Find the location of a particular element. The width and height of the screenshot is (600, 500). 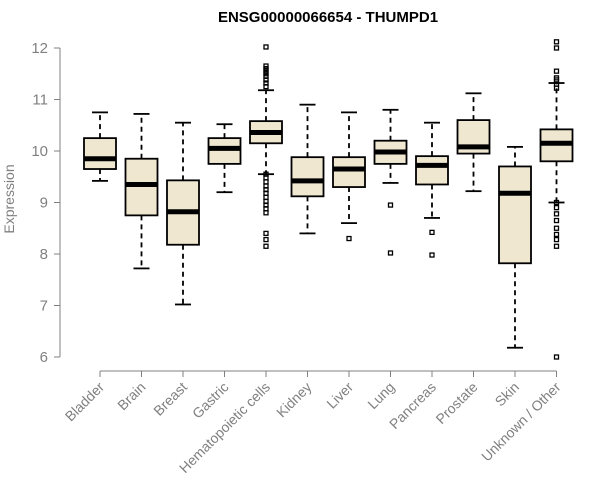

x-tick-label: Skin is located at coordinates (507, 394).